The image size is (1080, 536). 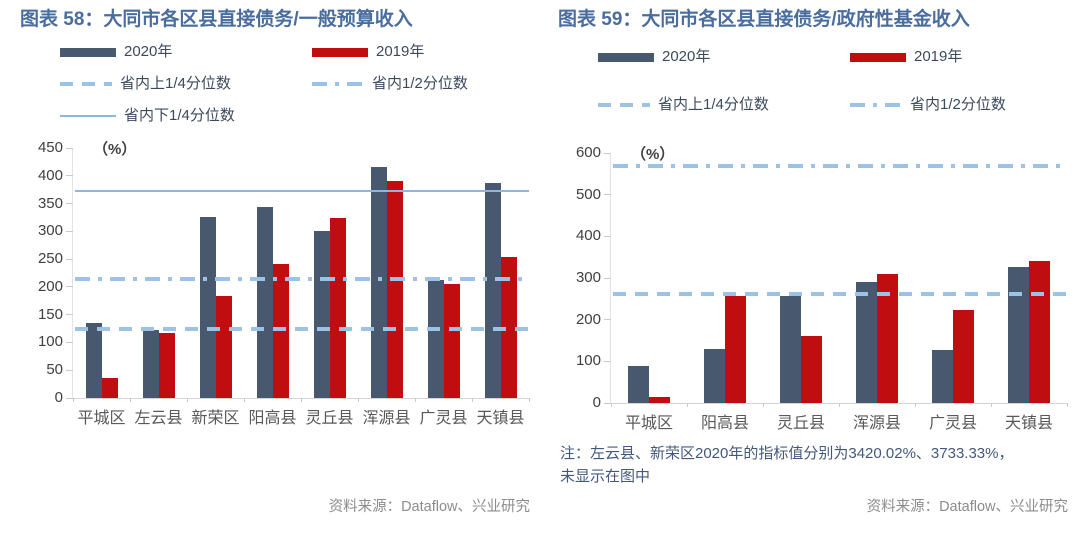 I want to click on y-axis-label: 300, so click(x=588, y=277).